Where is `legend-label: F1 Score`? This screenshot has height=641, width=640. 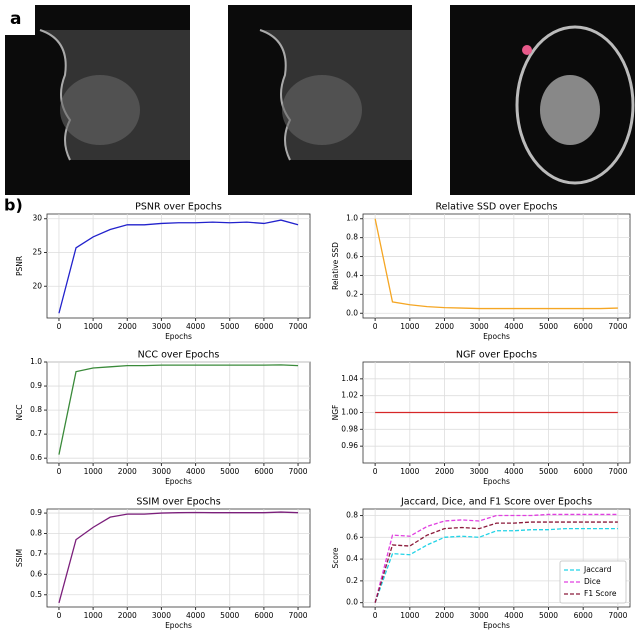
legend-label: F1 Score is located at coordinates (600, 593).